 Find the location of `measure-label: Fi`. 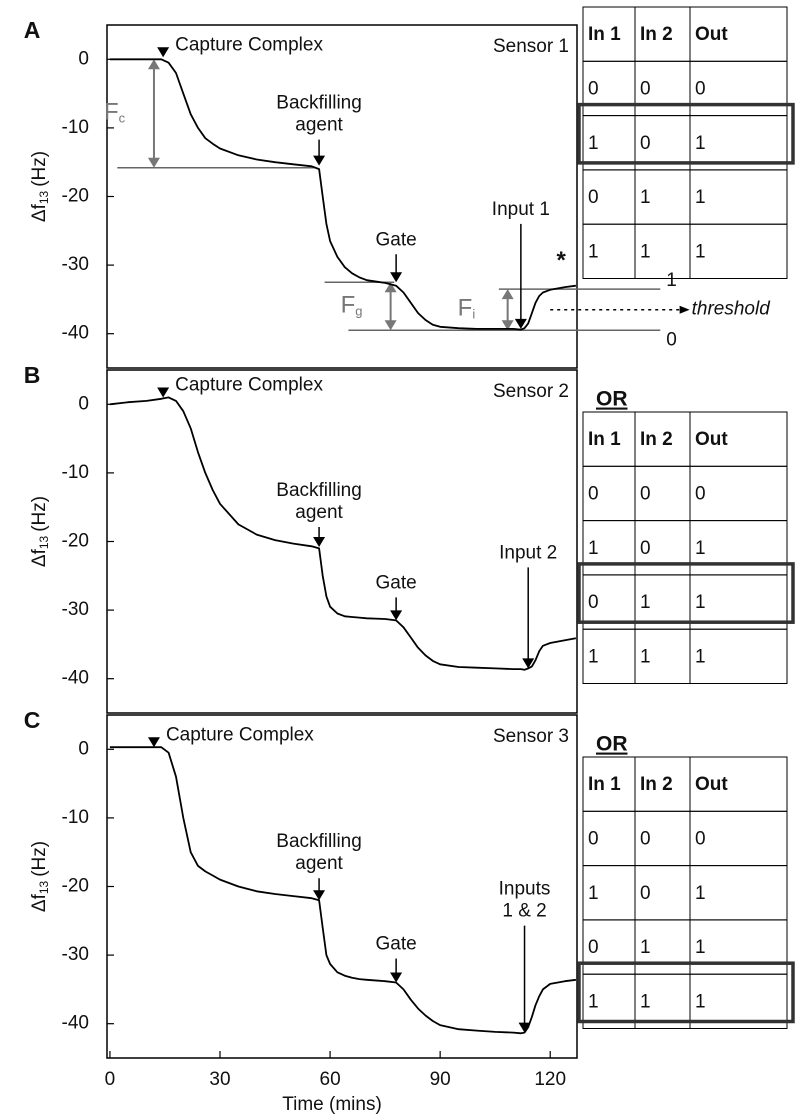

measure-label: Fi is located at coordinates (467, 308).